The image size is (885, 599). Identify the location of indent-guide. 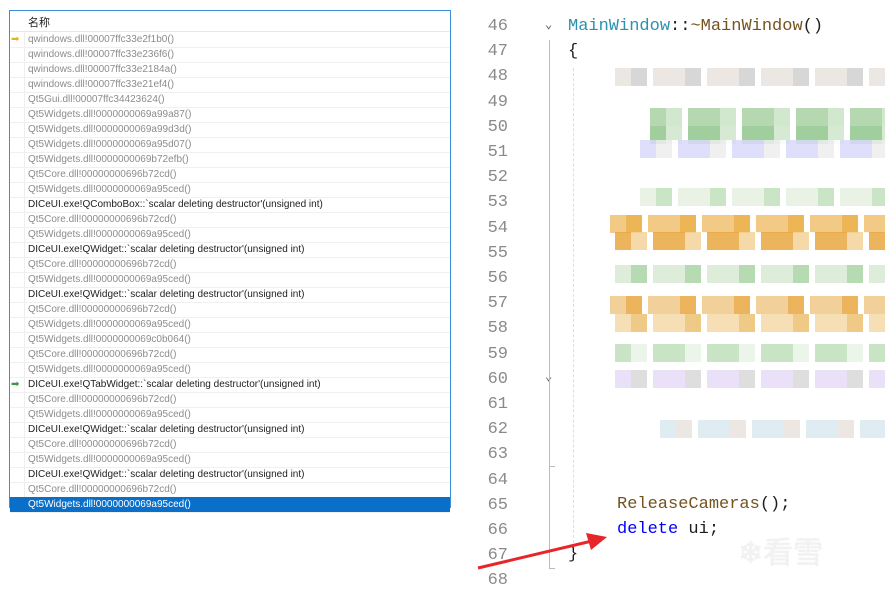
(573, 313).